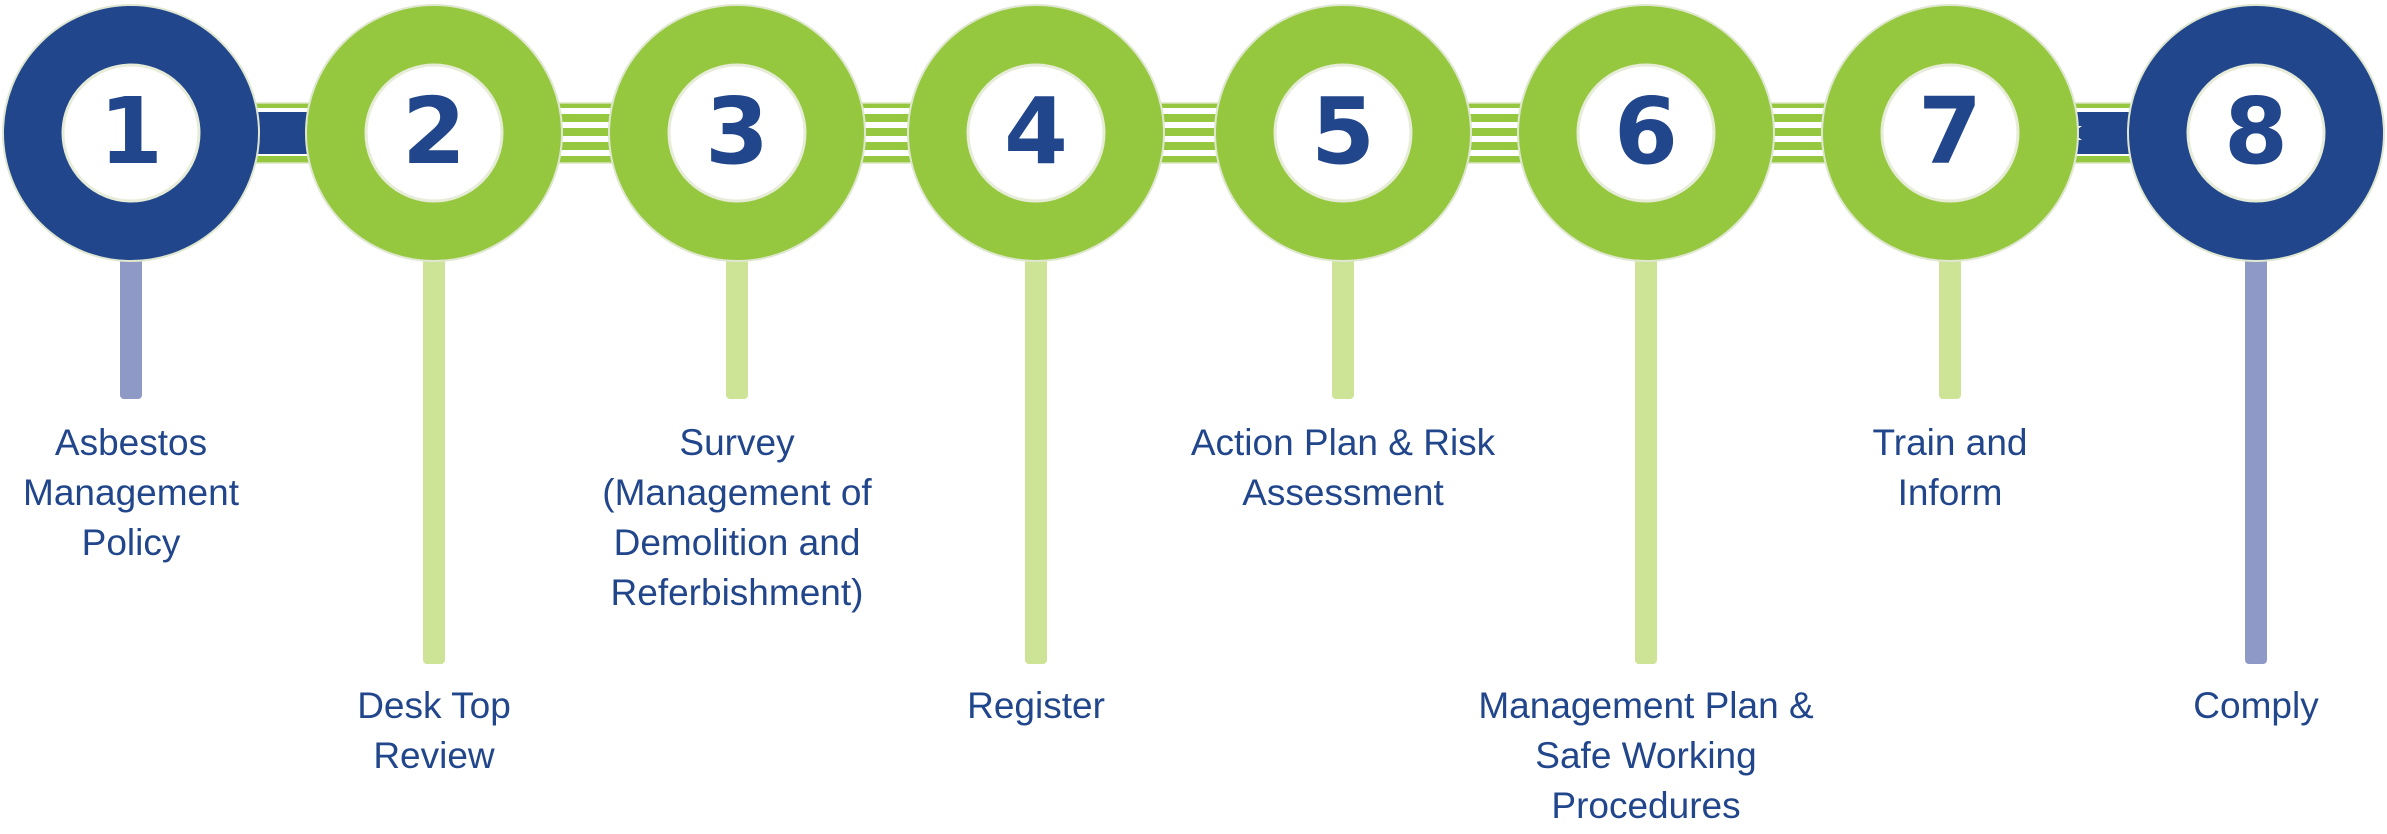  Describe the element at coordinates (131, 442) in the screenshot. I see `label-line: Asbestos` at that location.